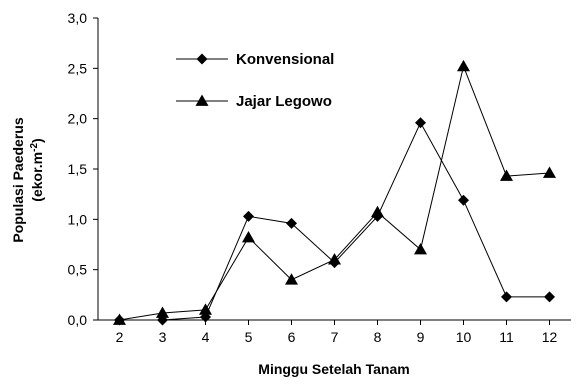  What do you see at coordinates (78, 320) in the screenshot?
I see `y-tick-label: 0,0` at bounding box center [78, 320].